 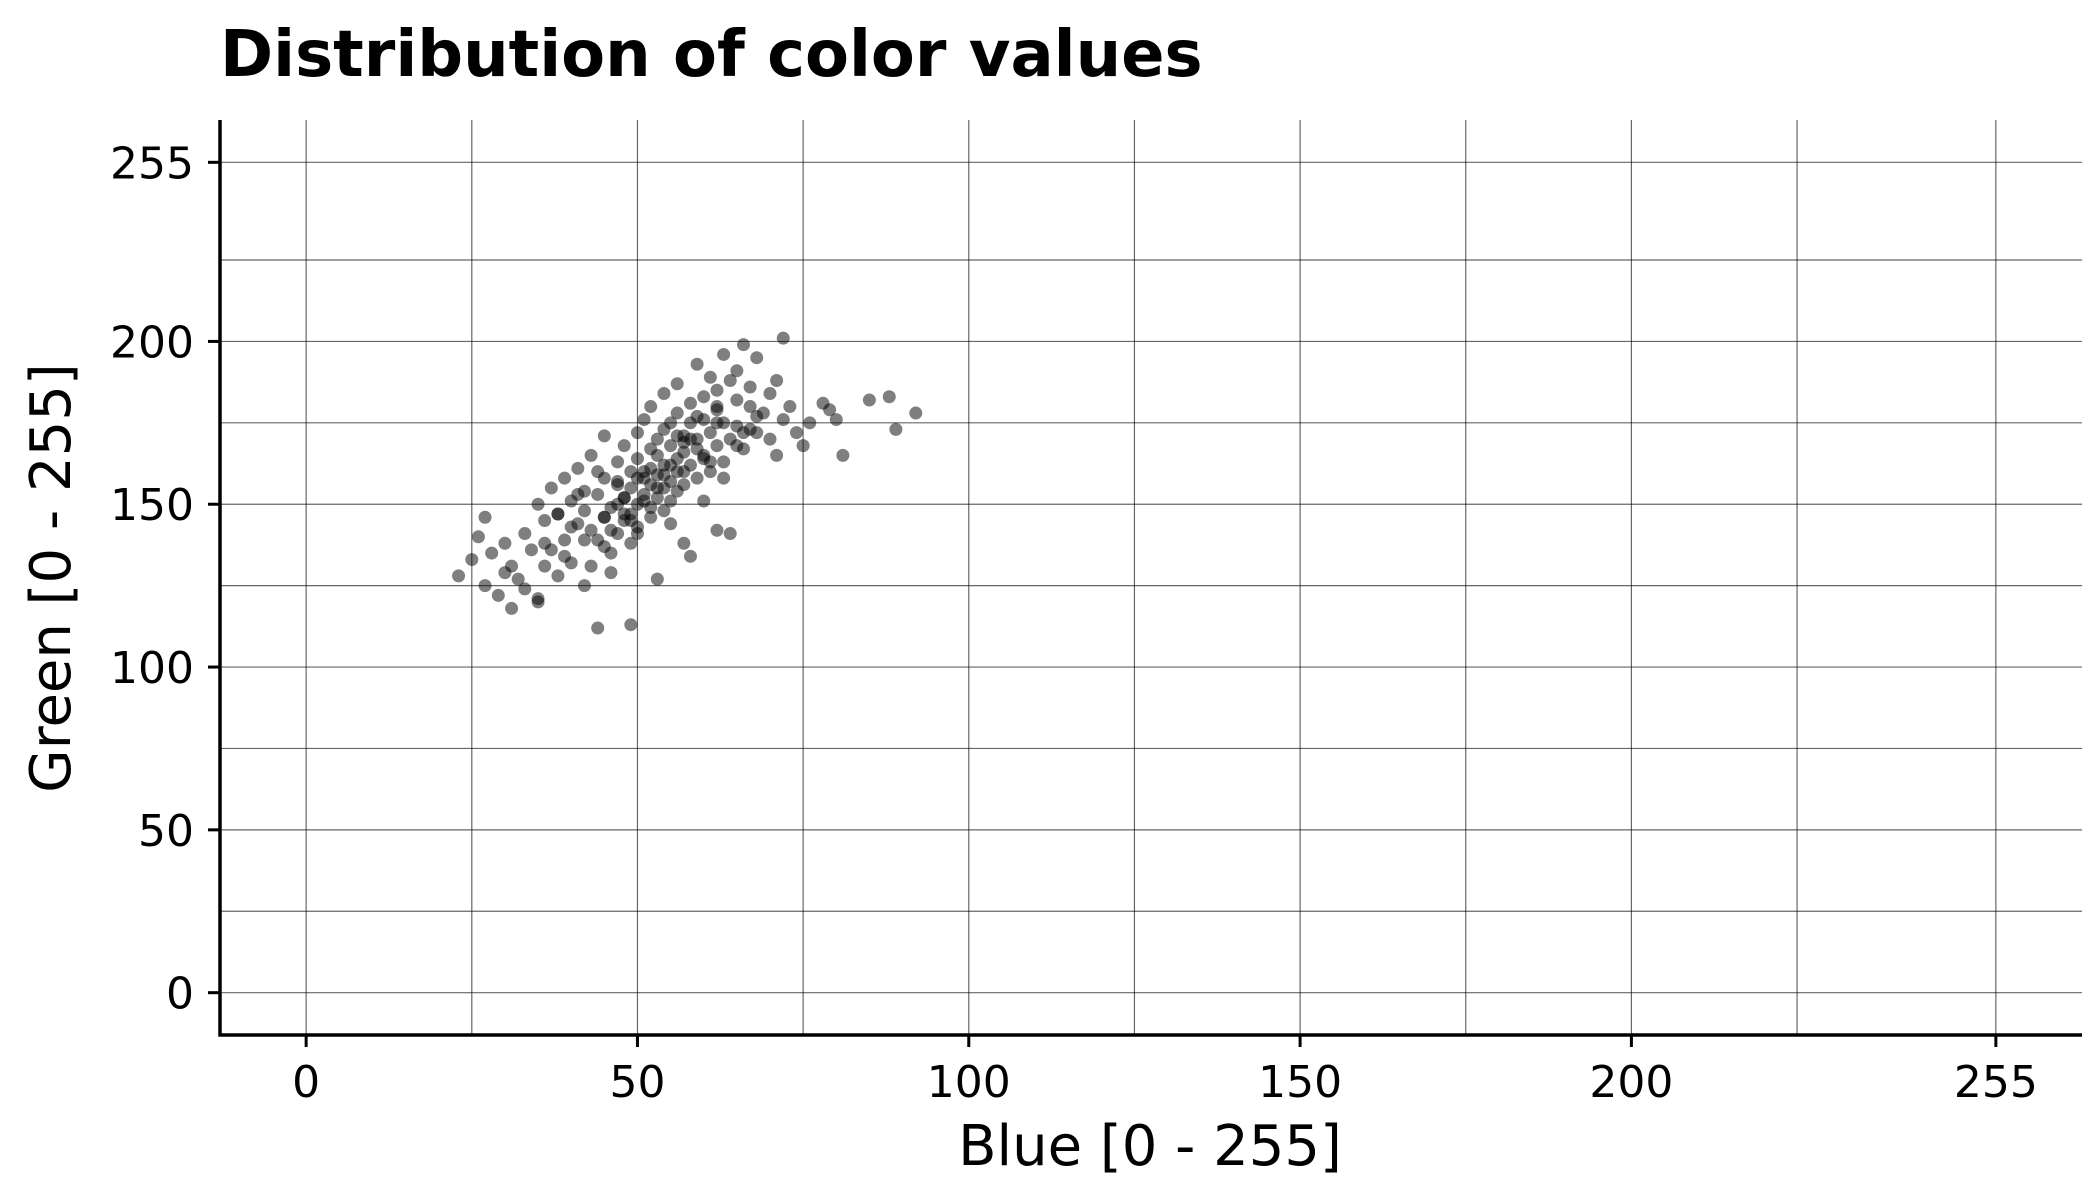 I want to click on y-tick-label: 200, so click(x=152, y=342).